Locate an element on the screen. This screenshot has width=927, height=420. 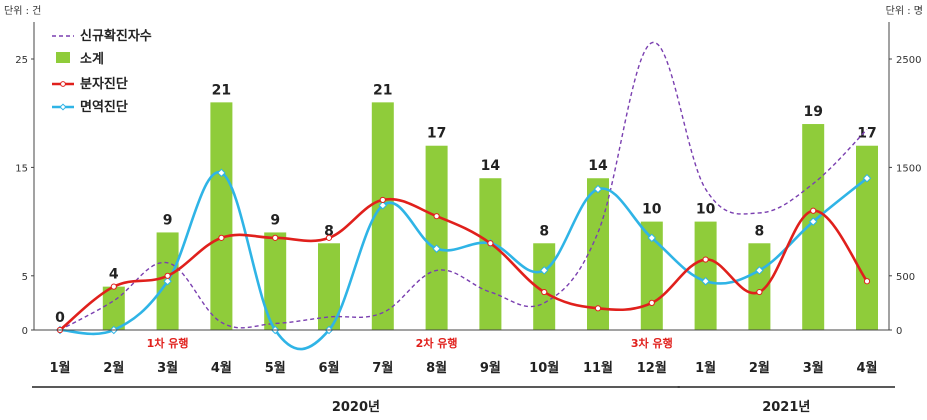
left-axis-ticks: 0 5 15 25 is located at coordinates (24, 196).